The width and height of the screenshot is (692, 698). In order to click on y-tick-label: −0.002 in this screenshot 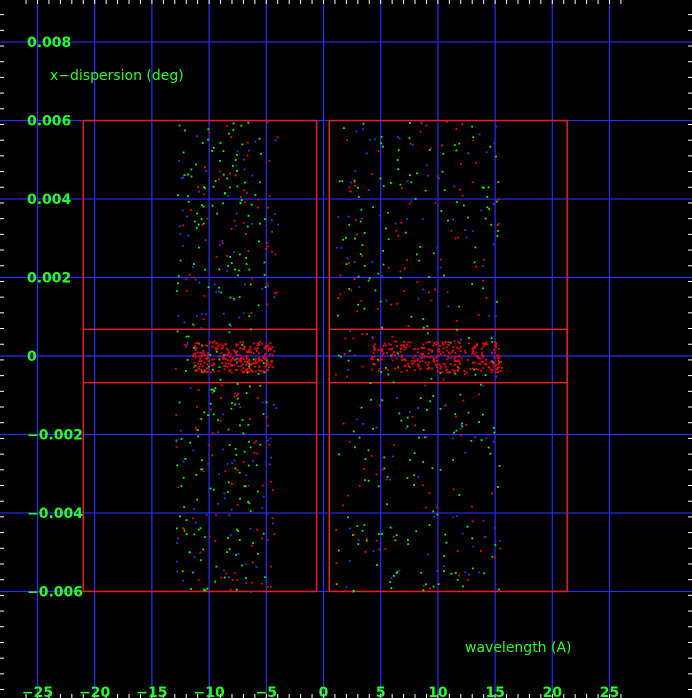, I will do `click(55, 435)`.